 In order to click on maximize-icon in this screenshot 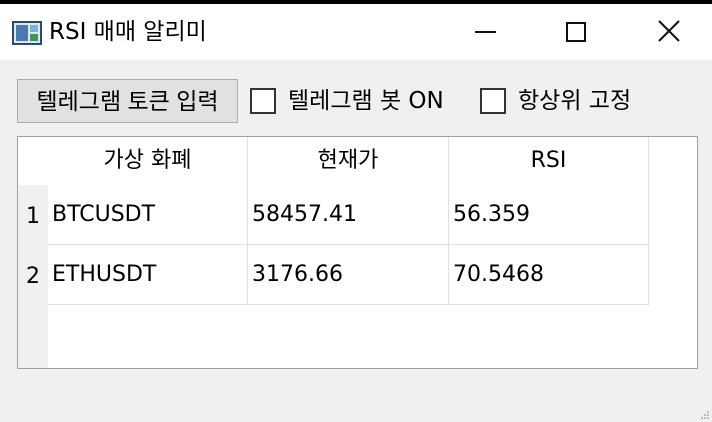, I will do `click(576, 32)`.